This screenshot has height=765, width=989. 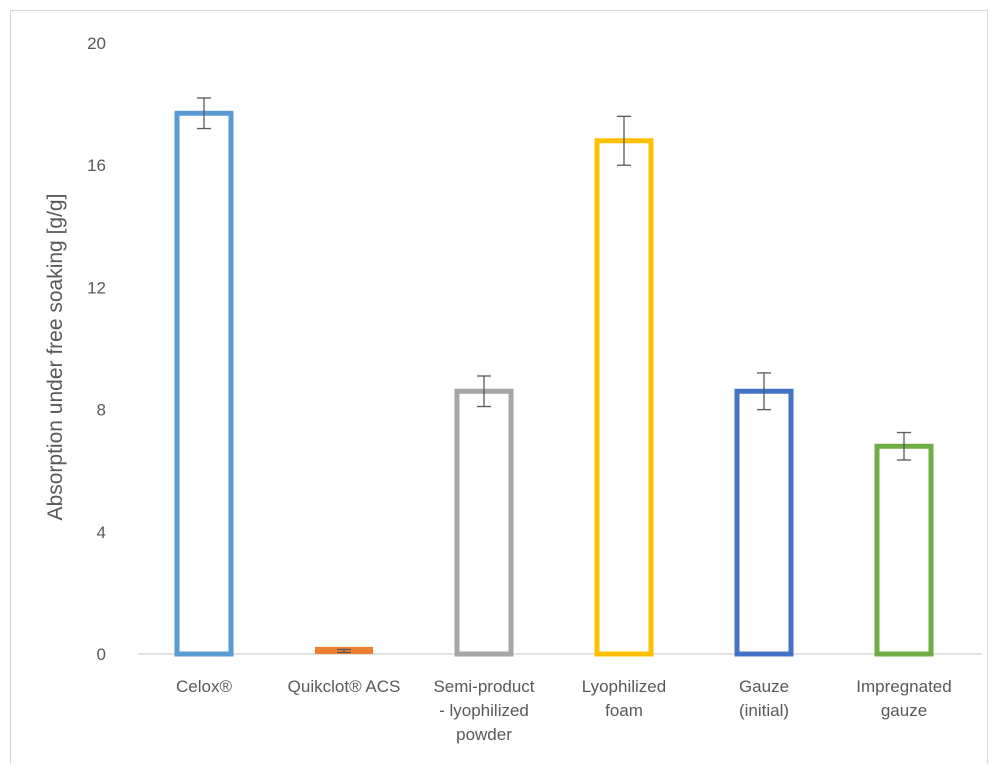 I want to click on x-tick-label: Impregnated gauze, so click(x=903, y=698).